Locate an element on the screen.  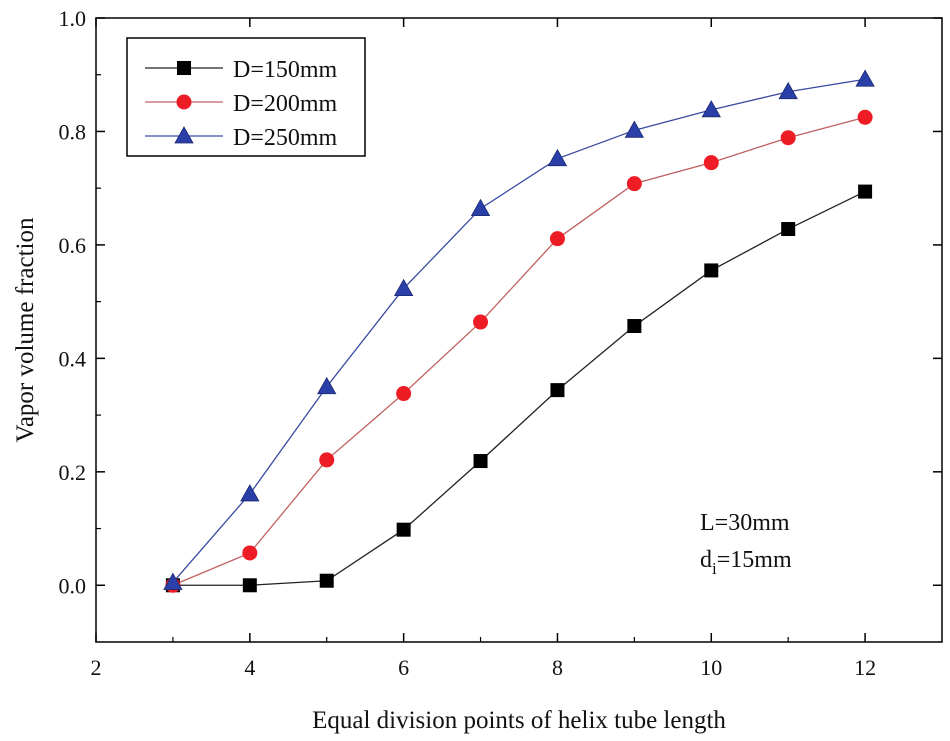
annotation-length: L=30mm is located at coordinates (745, 523).